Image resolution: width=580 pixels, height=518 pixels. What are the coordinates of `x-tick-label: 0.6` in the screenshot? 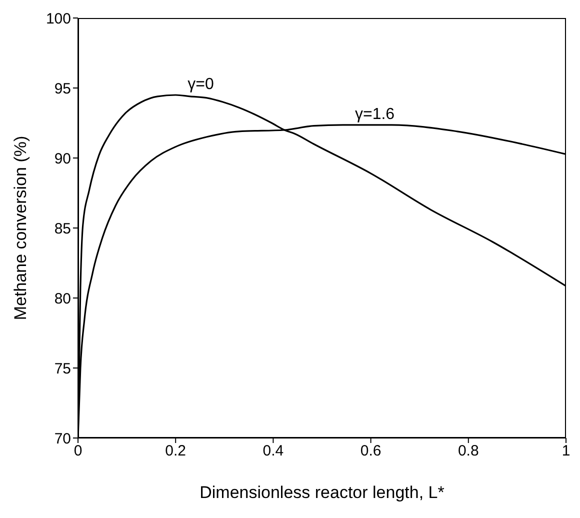 It's located at (371, 451).